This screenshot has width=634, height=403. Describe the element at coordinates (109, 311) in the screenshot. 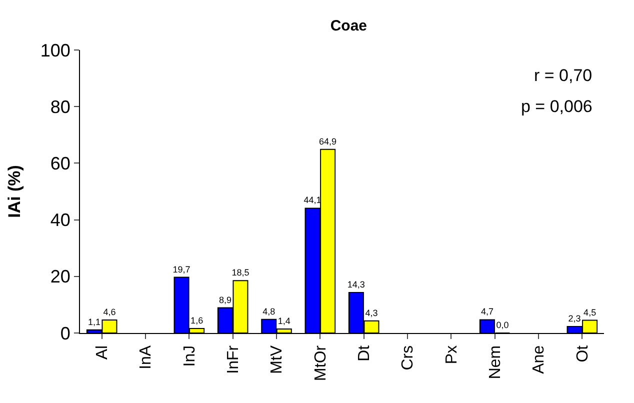

I see `data-label: 4,6` at that location.